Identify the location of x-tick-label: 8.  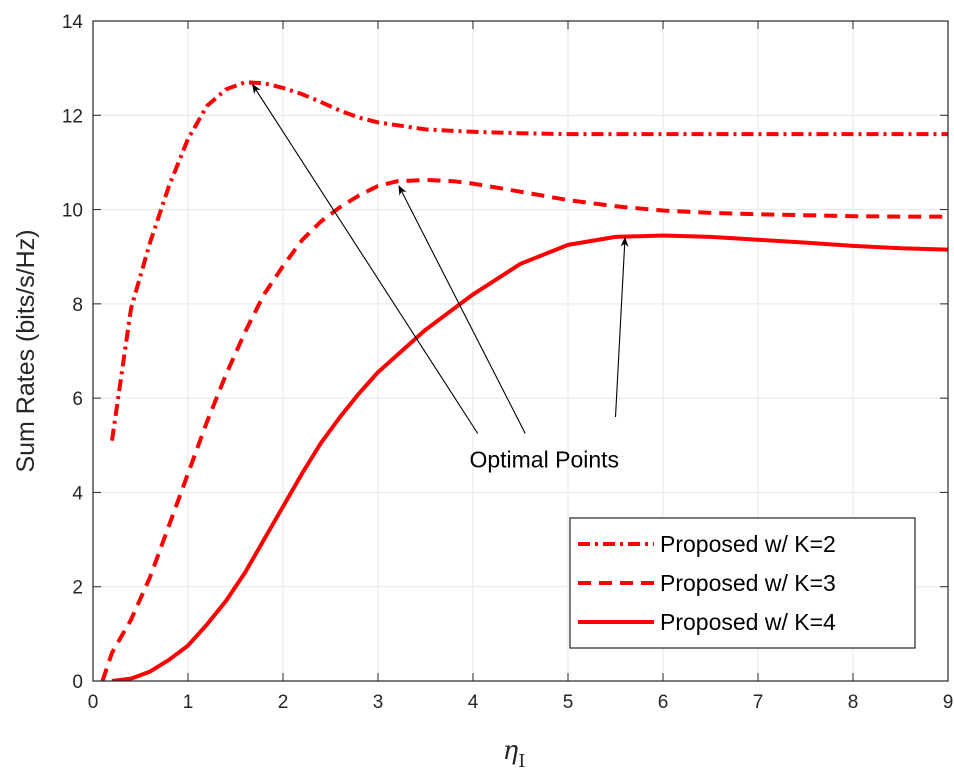
(853, 702).